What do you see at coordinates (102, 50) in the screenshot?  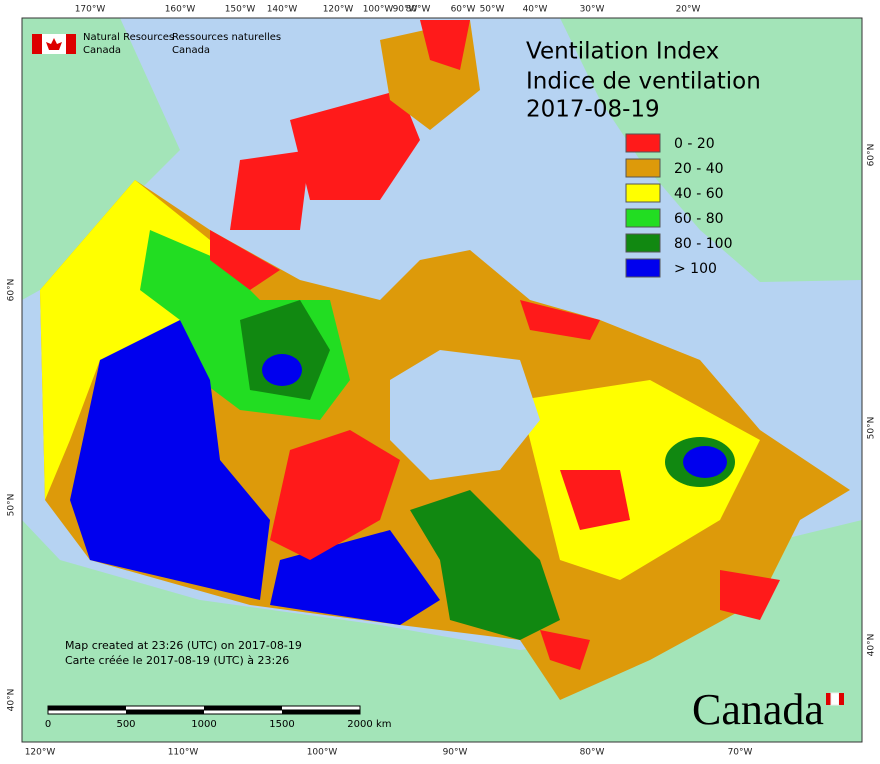 I see `org-en: Canada` at bounding box center [102, 50].